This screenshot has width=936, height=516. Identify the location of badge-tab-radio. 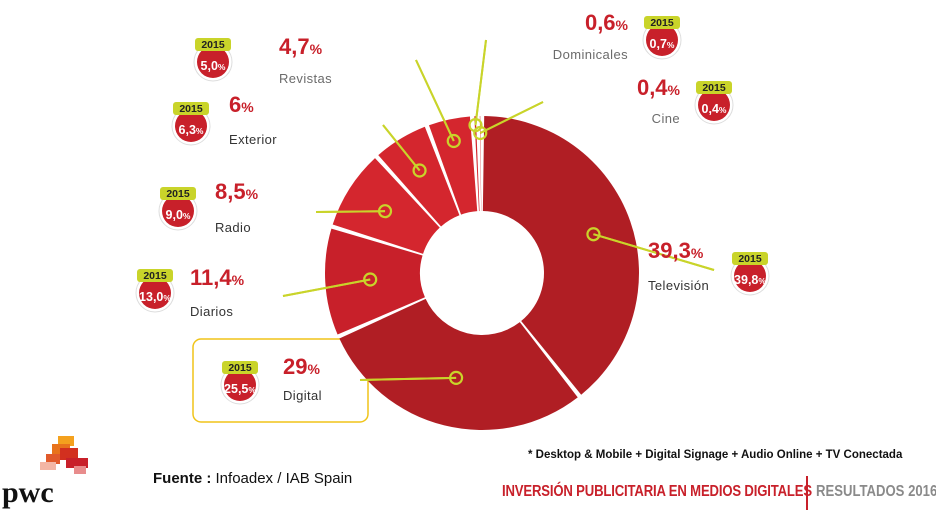
(178, 193).